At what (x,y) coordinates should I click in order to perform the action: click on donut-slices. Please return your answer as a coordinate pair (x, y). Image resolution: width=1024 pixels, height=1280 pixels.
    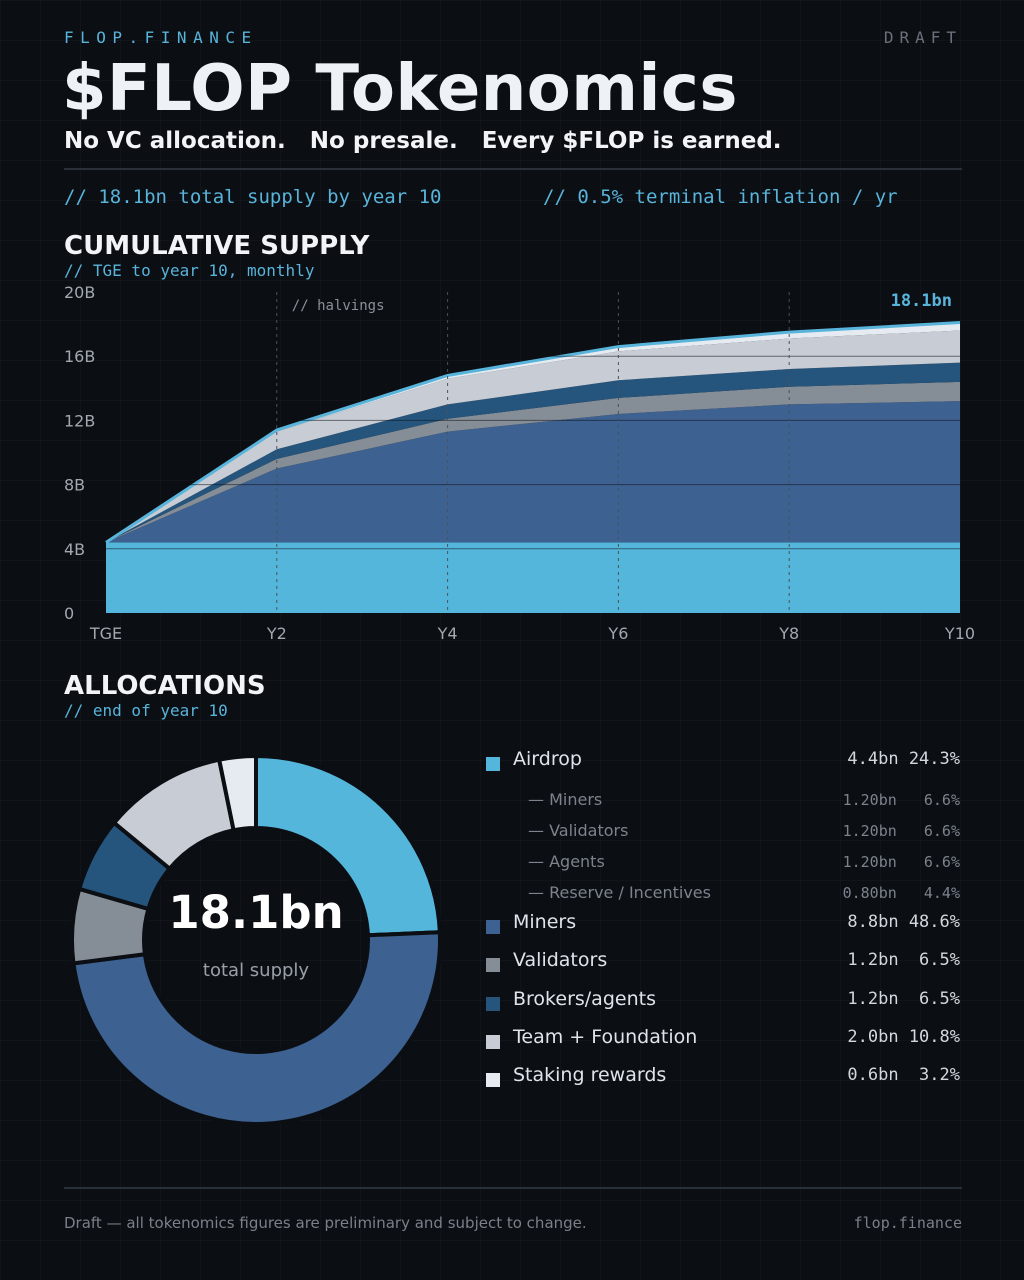
    Looking at the image, I should click on (256, 939).